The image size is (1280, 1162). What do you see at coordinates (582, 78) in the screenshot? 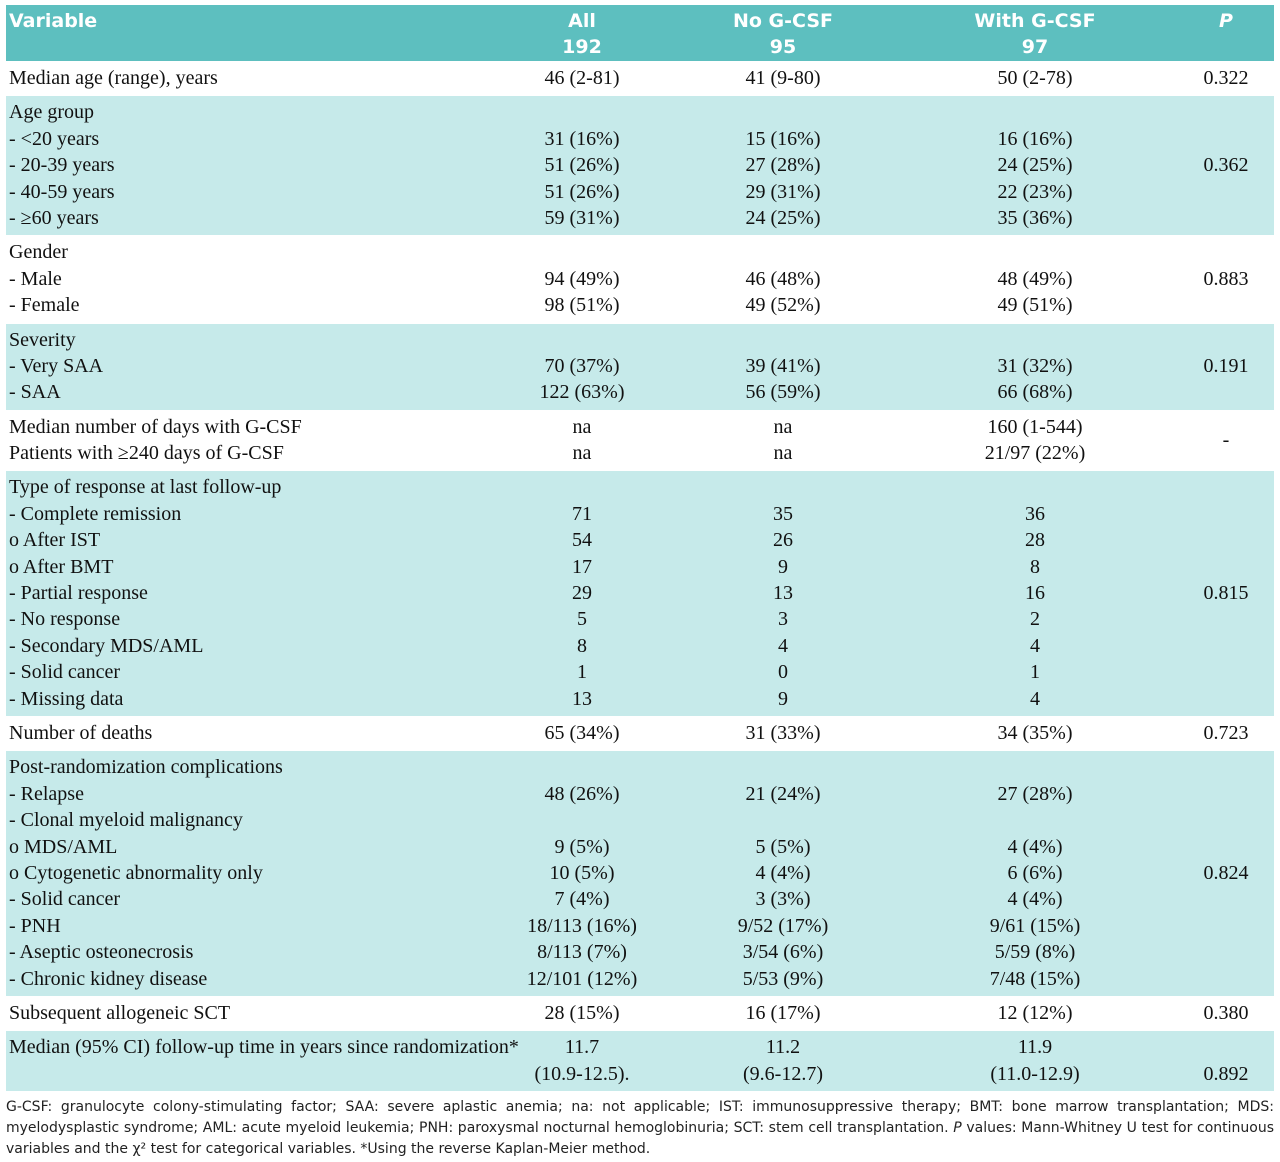
I see `cell-all: 46 (2-81)` at bounding box center [582, 78].